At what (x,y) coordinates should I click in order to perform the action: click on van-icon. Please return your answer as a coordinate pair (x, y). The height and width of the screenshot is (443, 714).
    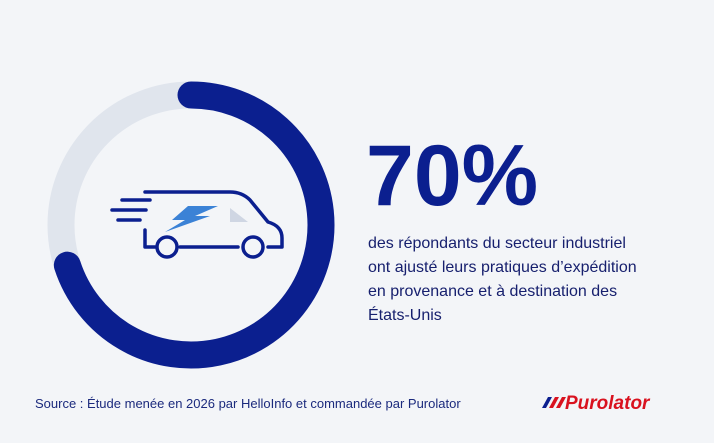
    Looking at the image, I should click on (197, 224).